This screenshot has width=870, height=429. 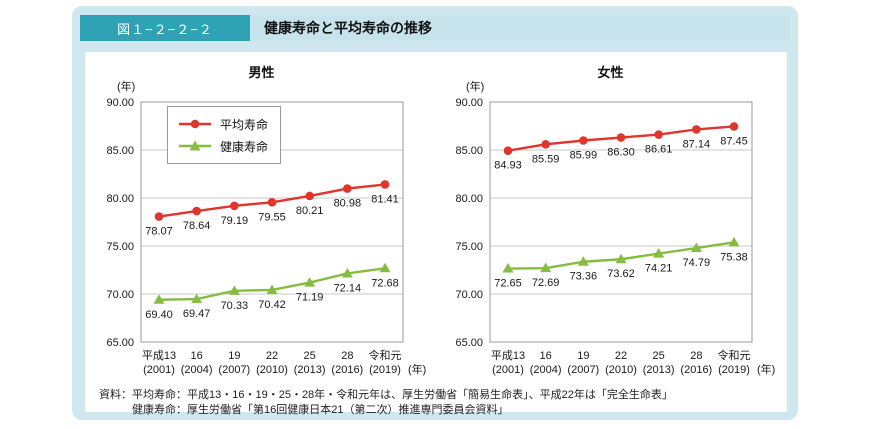 What do you see at coordinates (348, 28) in the screenshot?
I see `figure-title: 健康寿命と平均寿命の推移` at bounding box center [348, 28].